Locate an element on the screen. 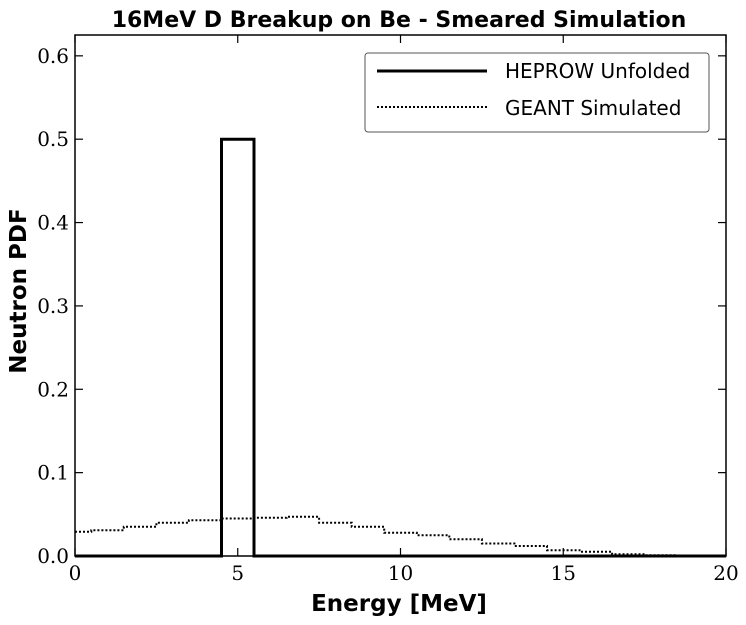 Image resolution: width=746 pixels, height=625 pixels. legend: HEPROW Unfolded GEANT Simulated is located at coordinates (537, 92).